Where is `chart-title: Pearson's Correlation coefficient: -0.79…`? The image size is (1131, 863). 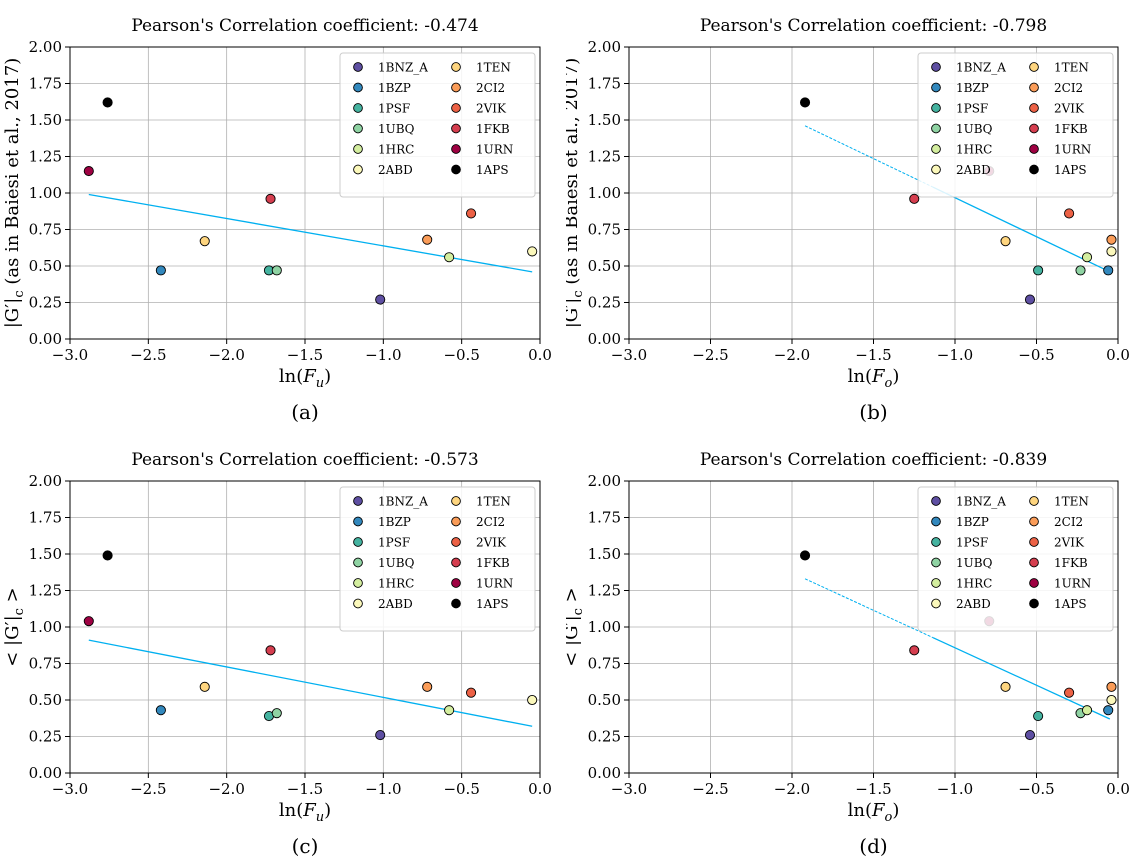 chart-title: Pearson's Correlation coefficient: -0.79… is located at coordinates (873, 26).